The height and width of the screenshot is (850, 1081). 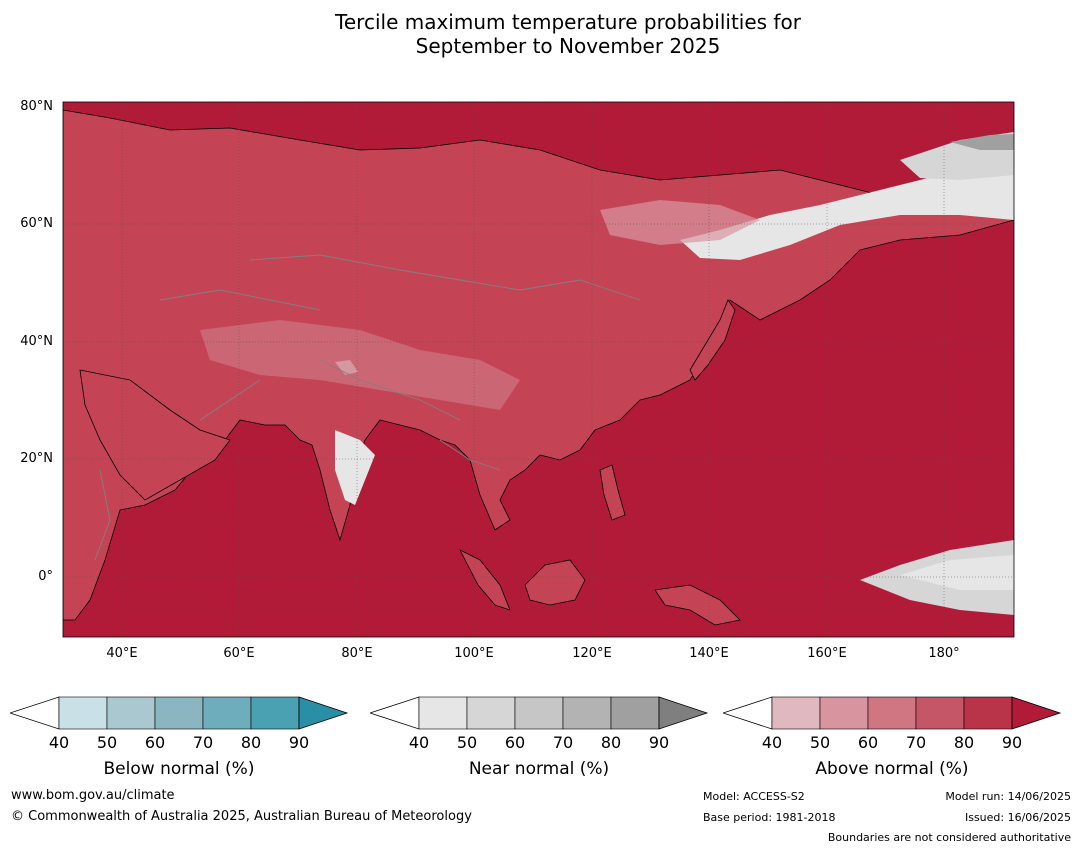 I want to click on lon-label-120e: 120°E, so click(x=592, y=653).